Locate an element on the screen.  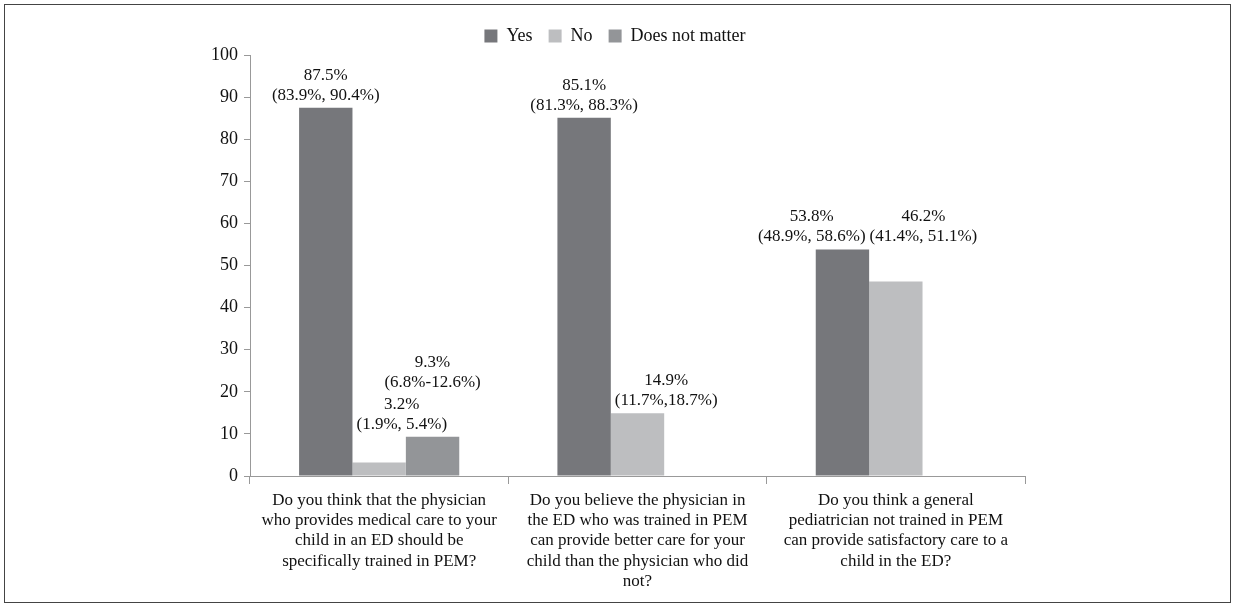
x-tick-label: Do you think that the physician who provides medical care to your child in an ED should be specifically trained in PEM? is located at coordinates (379, 529).